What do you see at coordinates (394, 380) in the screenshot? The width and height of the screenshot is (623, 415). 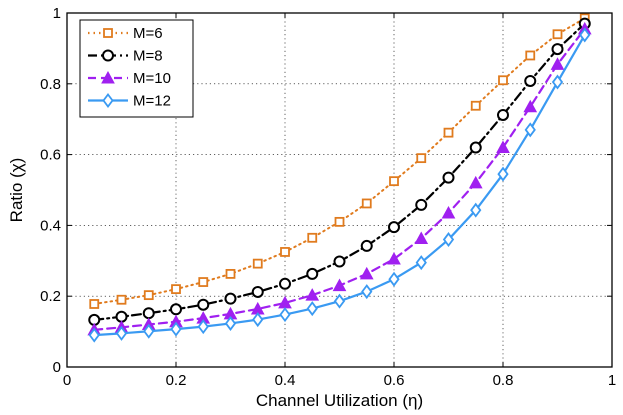 I see `x-tick-label: 0.6` at bounding box center [394, 380].